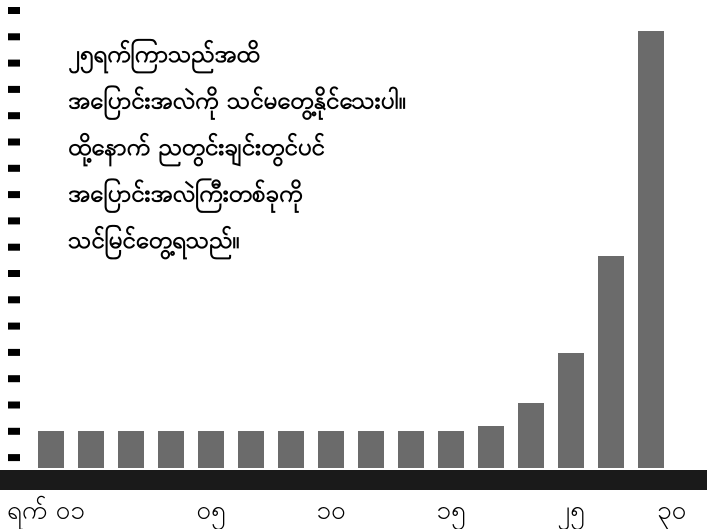 Image resolution: width=707 pixels, height=529 pixels. I want to click on x-axis-band, so click(353, 480).